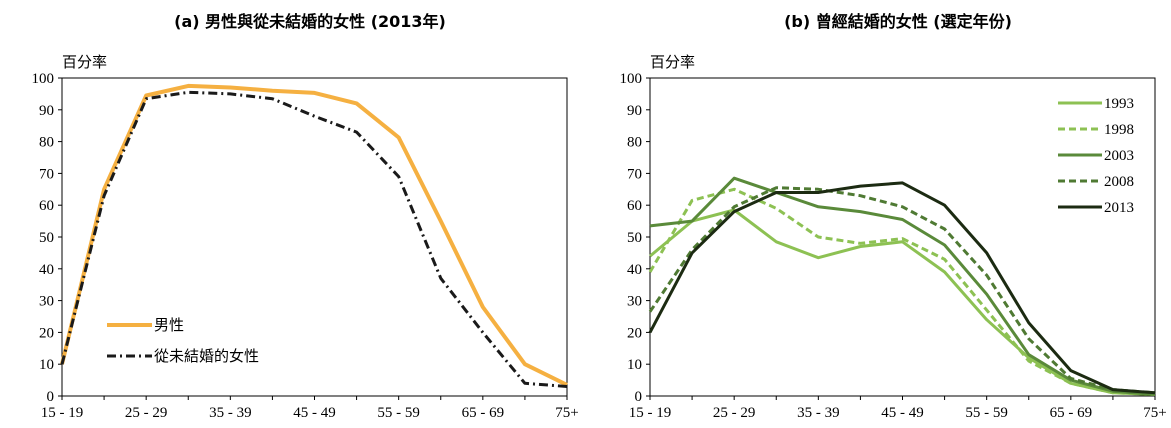 The image size is (1171, 428). What do you see at coordinates (169, 325) in the screenshot?
I see `legend-label: 男性` at bounding box center [169, 325].